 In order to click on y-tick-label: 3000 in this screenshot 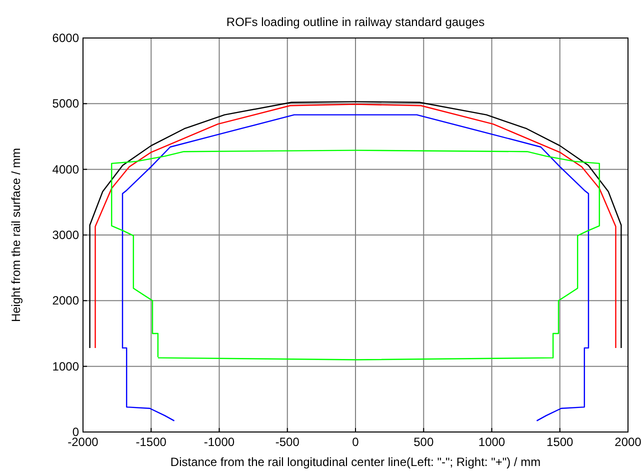, I will do `click(66, 235)`.